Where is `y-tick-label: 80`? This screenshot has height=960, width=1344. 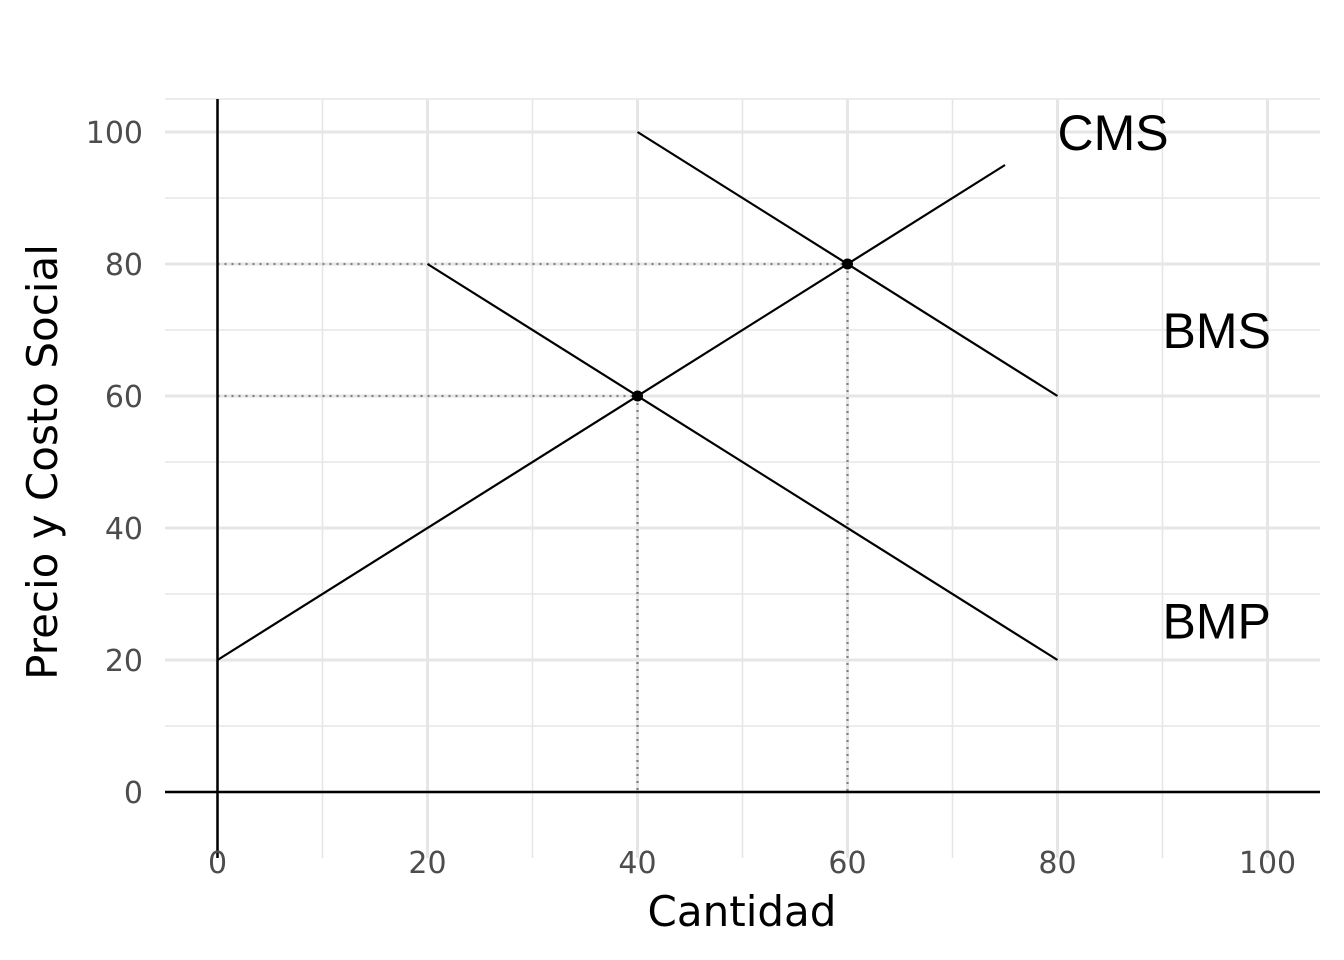 y-tick-label: 80 is located at coordinates (124, 265).